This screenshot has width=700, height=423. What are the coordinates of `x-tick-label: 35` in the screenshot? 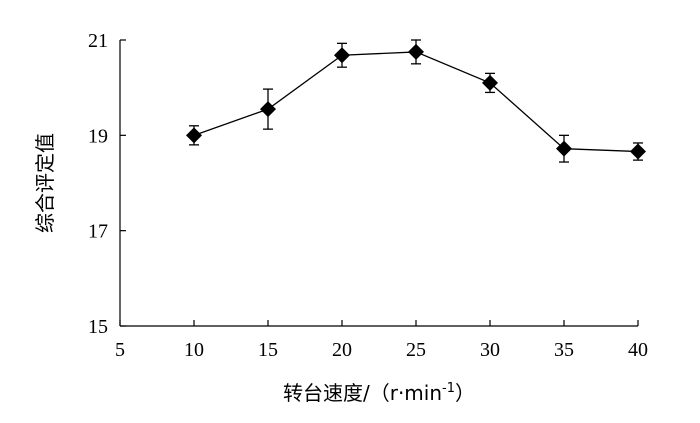 It's located at (564, 350).